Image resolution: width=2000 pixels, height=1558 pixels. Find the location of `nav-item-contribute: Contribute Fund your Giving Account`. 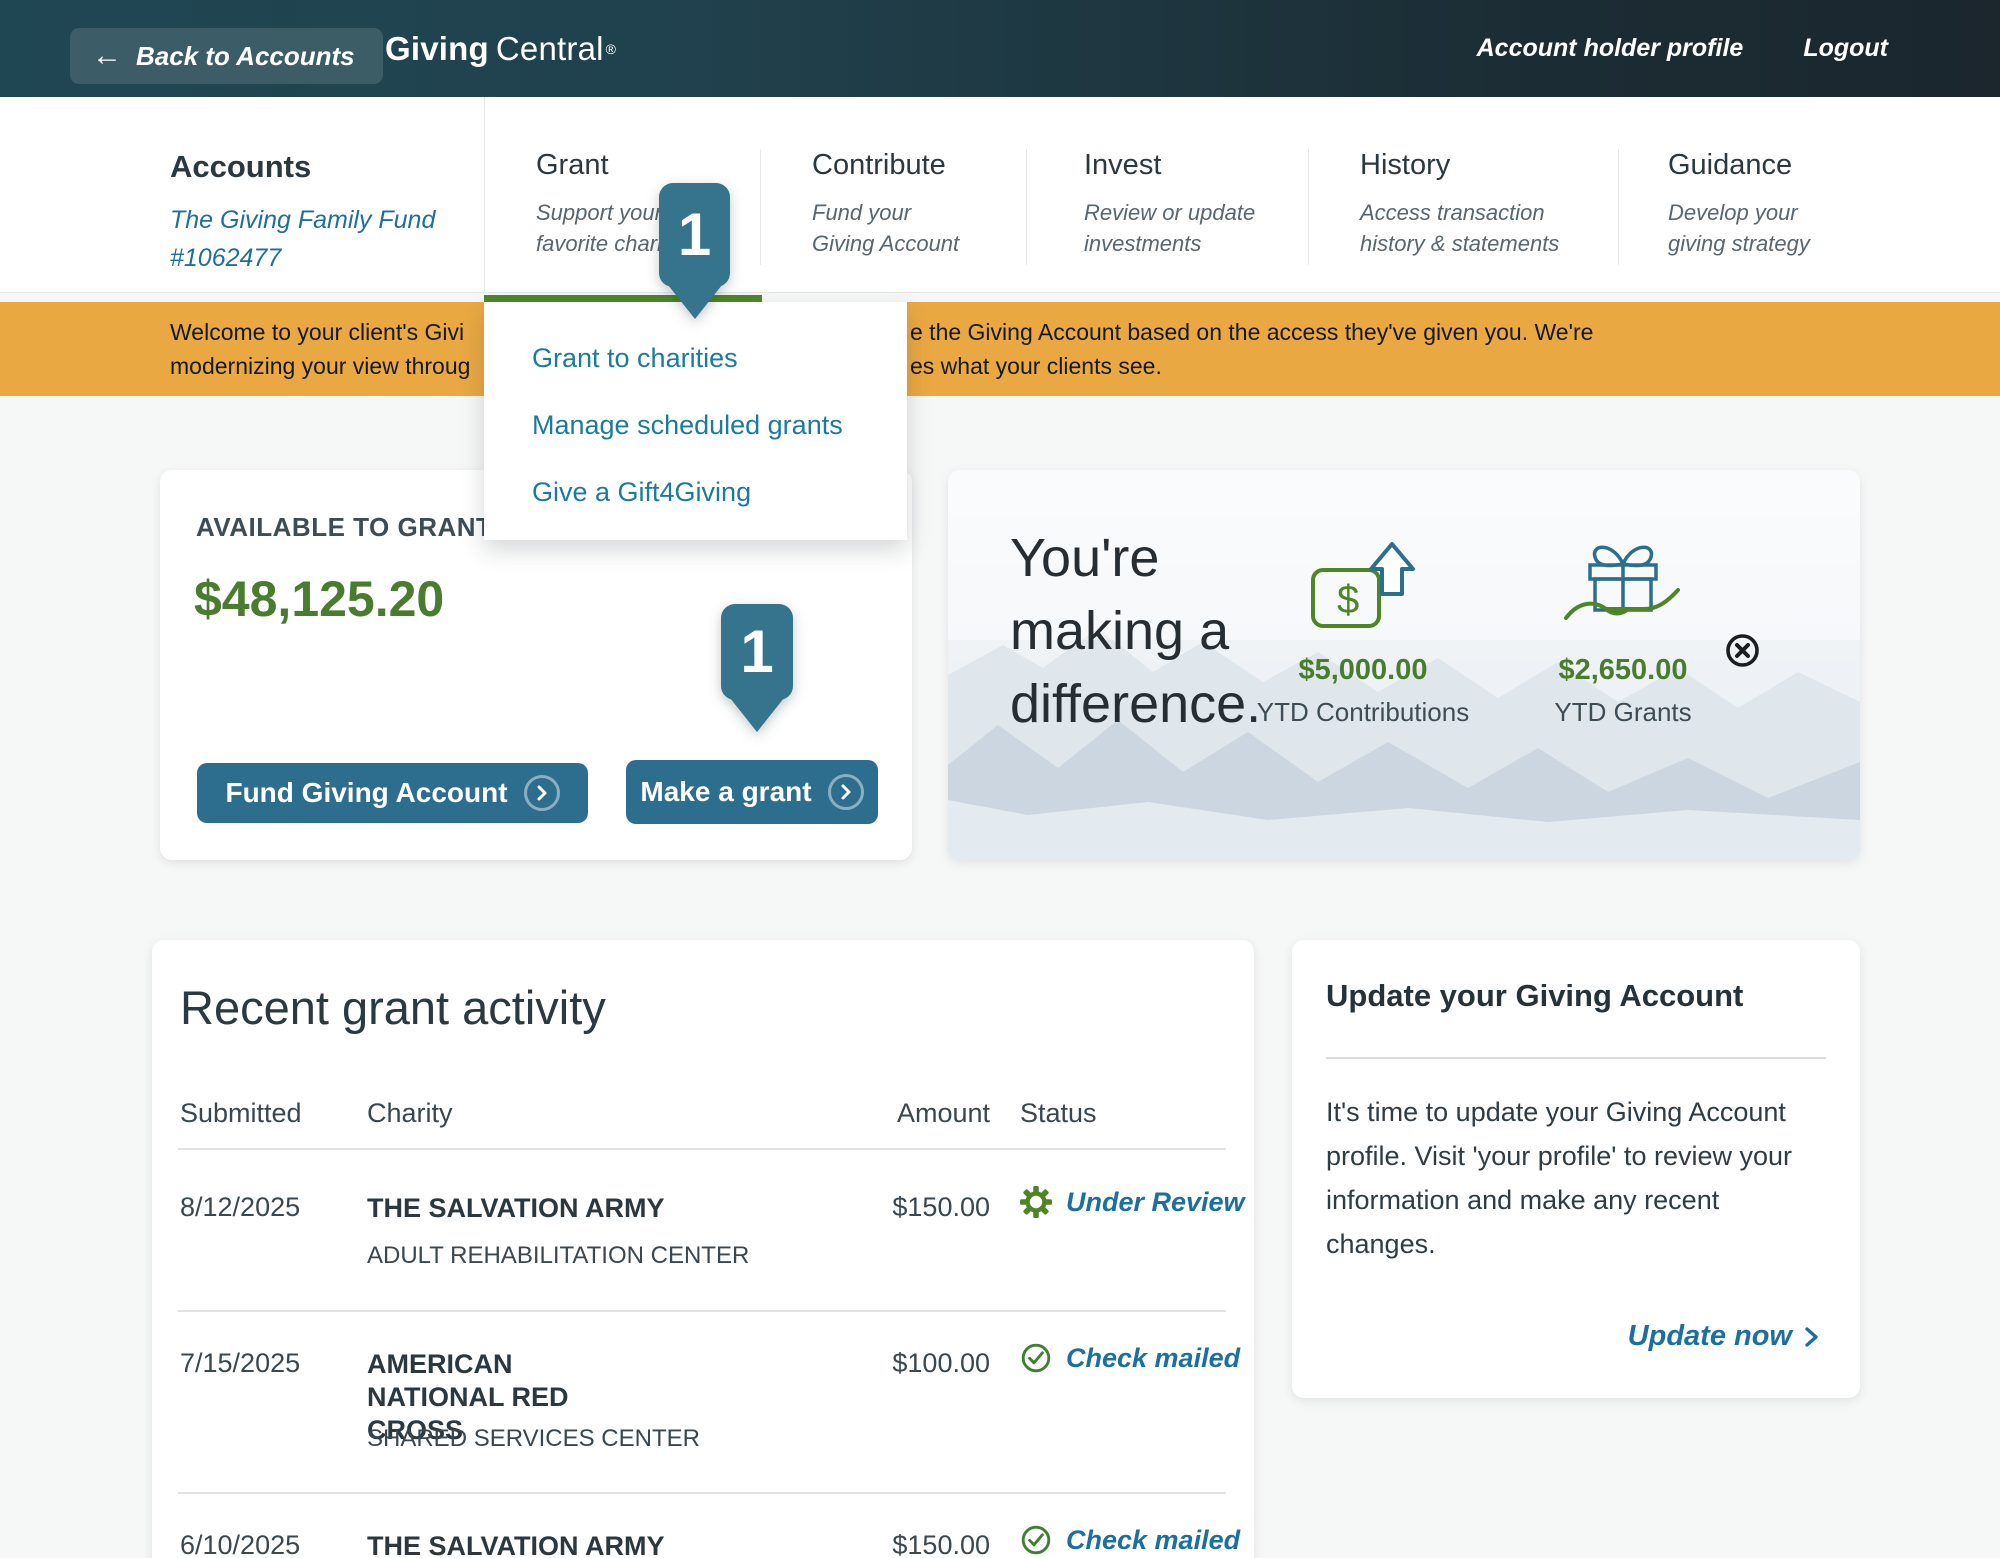

nav-item-contribute: Contribute Fund your Giving Account is located at coordinates (912, 195).